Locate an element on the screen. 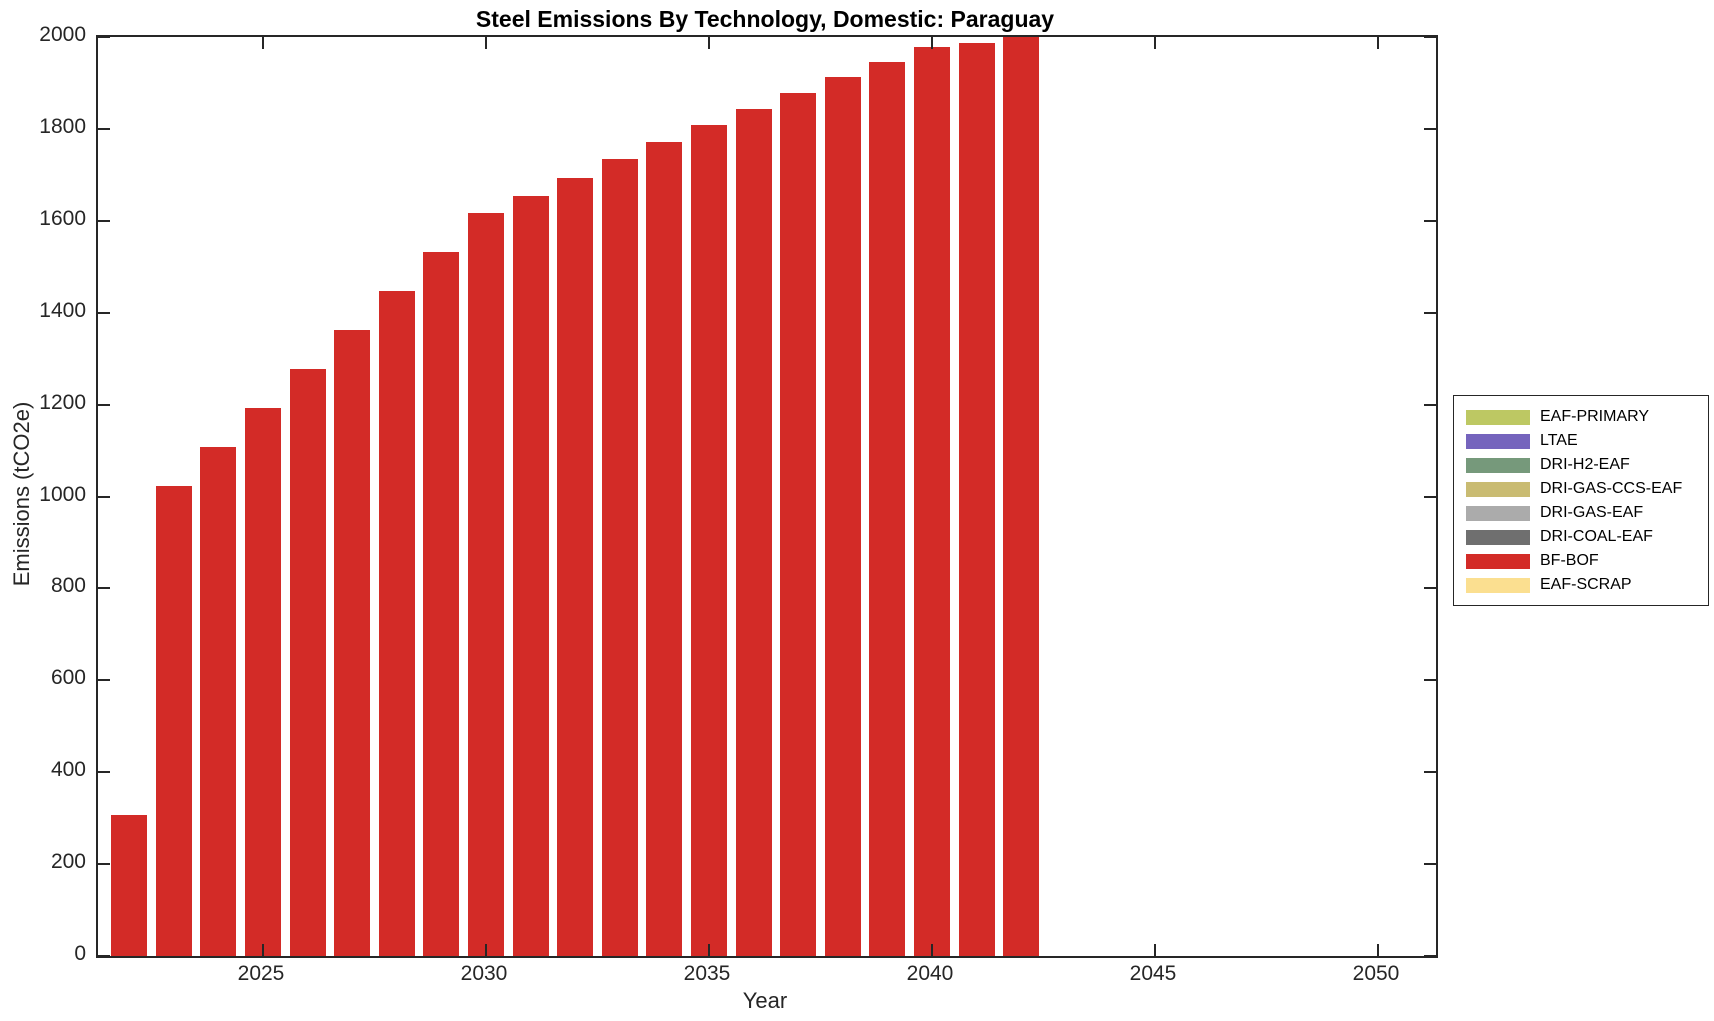 The image size is (1714, 1021). bar-bf-bof-2024 is located at coordinates (218, 701).